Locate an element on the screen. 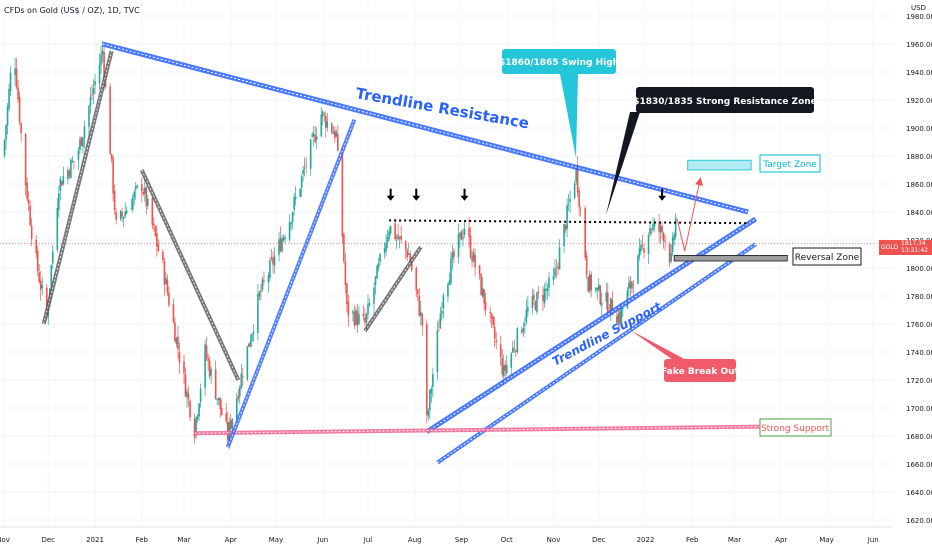 Image resolution: width=932 pixels, height=550 pixels. price-tick-label: 1720.00 is located at coordinates (919, 381).